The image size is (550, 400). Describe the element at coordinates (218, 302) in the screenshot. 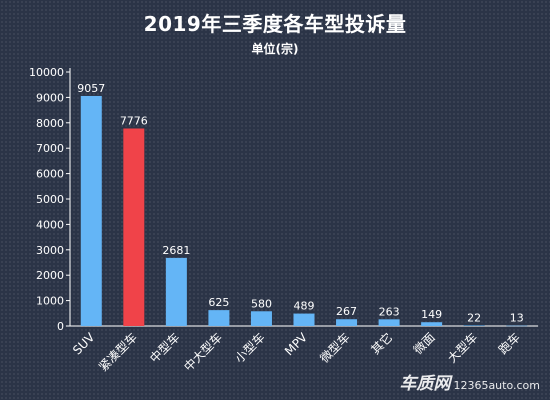

I see `data-label: 625` at that location.